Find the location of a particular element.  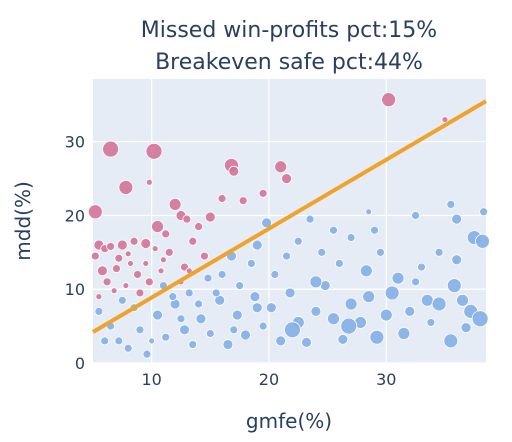

chart-title-line-2: Breakeven safe pct:44% is located at coordinates (289, 62).